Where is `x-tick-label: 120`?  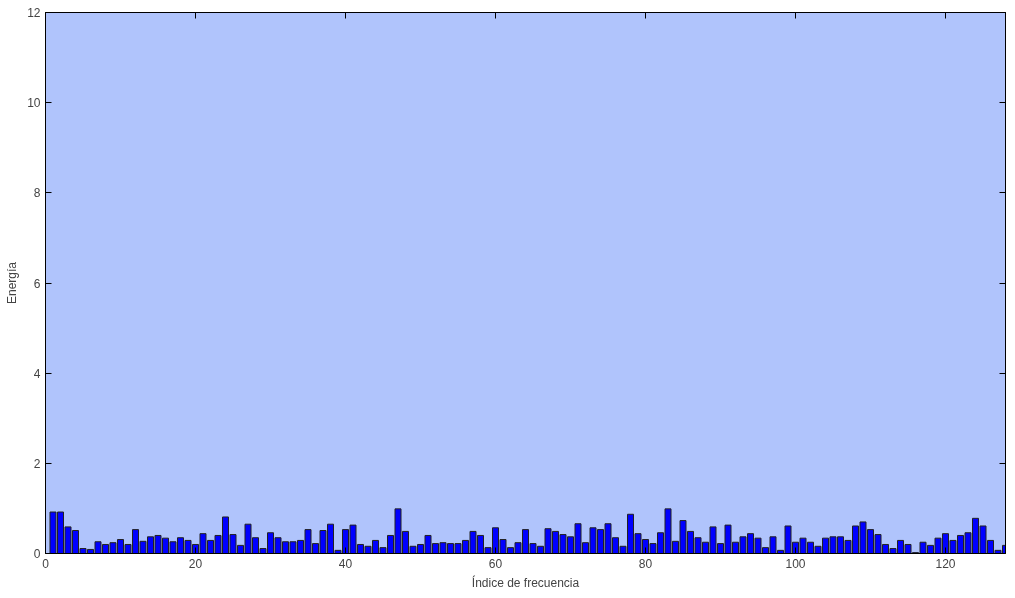 x-tick-label: 120 is located at coordinates (945, 563).